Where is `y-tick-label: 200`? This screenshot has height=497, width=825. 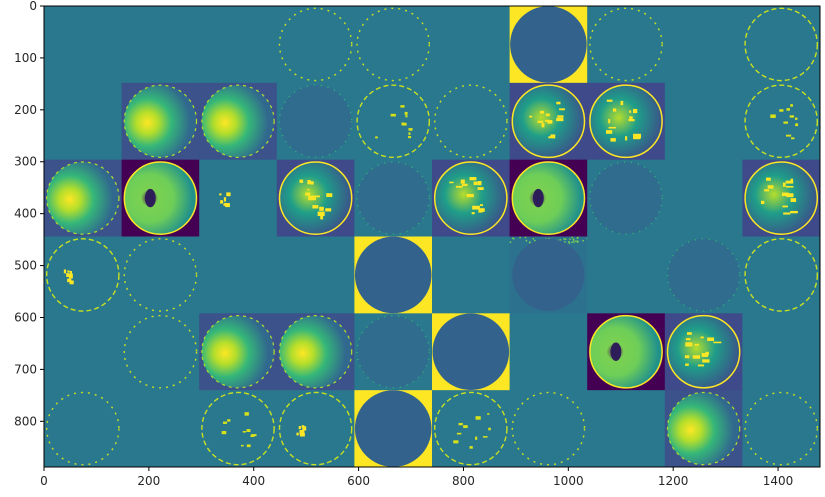 y-tick-label: 200 is located at coordinates (25, 110).